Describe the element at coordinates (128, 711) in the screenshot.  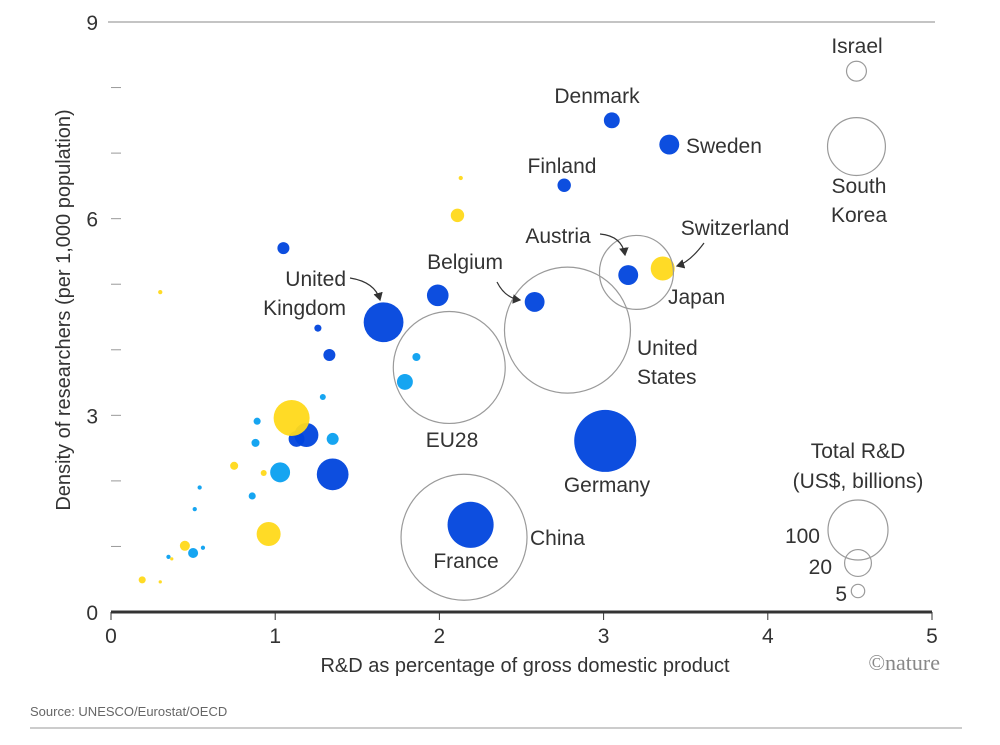
I see `source-note: Source: UNESCO/Eurostat/OECD` at that location.